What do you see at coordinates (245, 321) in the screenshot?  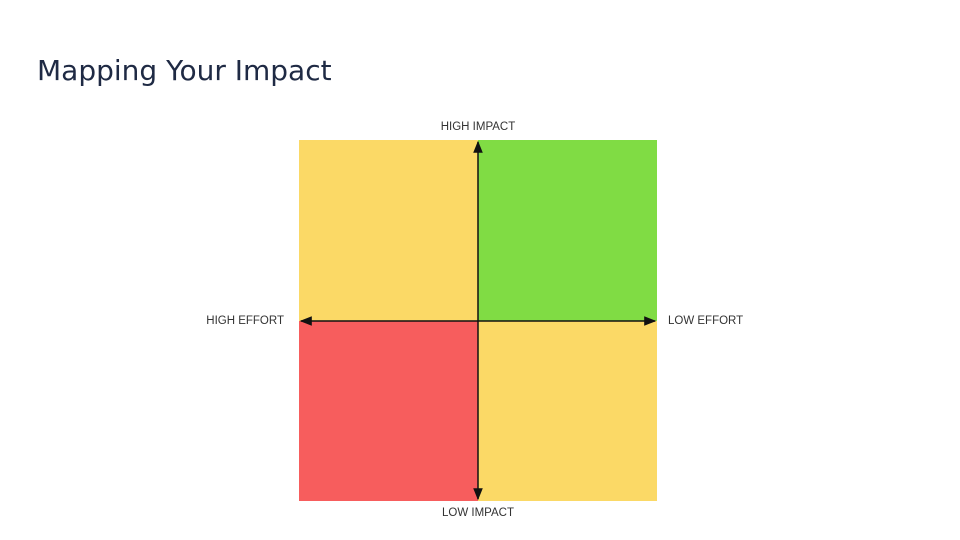 I see `axis-label: HIGH EFFORT` at bounding box center [245, 321].